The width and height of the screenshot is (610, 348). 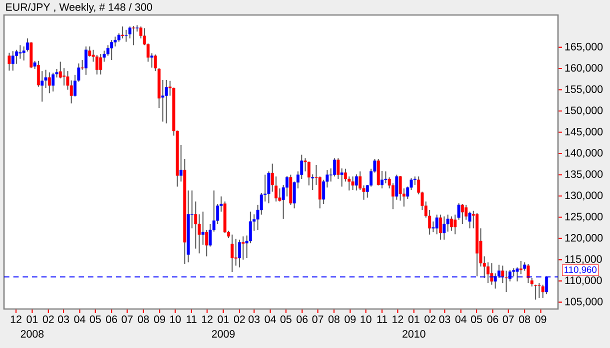 I want to click on y-tick-label: 165,000, so click(x=584, y=47).